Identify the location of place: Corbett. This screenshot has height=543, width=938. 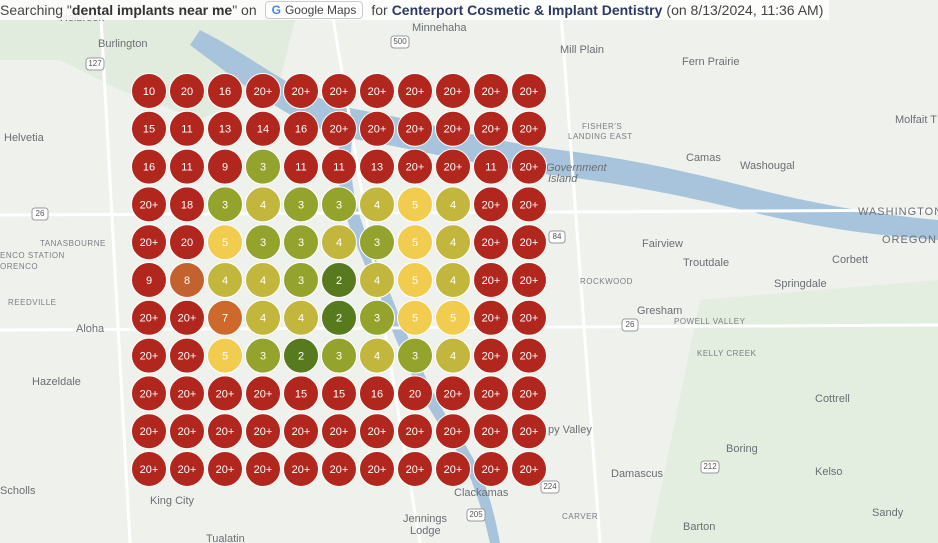
(850, 260).